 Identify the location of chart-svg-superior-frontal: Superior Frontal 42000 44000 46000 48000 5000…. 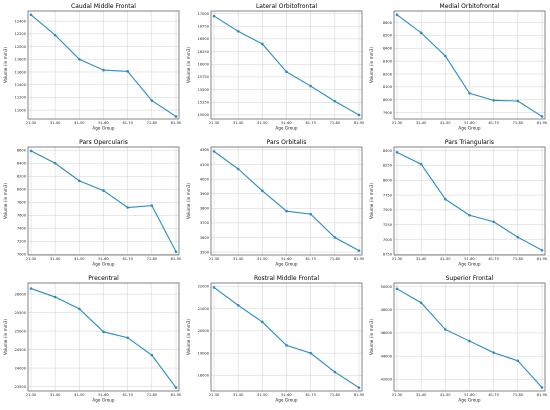
(458, 339).